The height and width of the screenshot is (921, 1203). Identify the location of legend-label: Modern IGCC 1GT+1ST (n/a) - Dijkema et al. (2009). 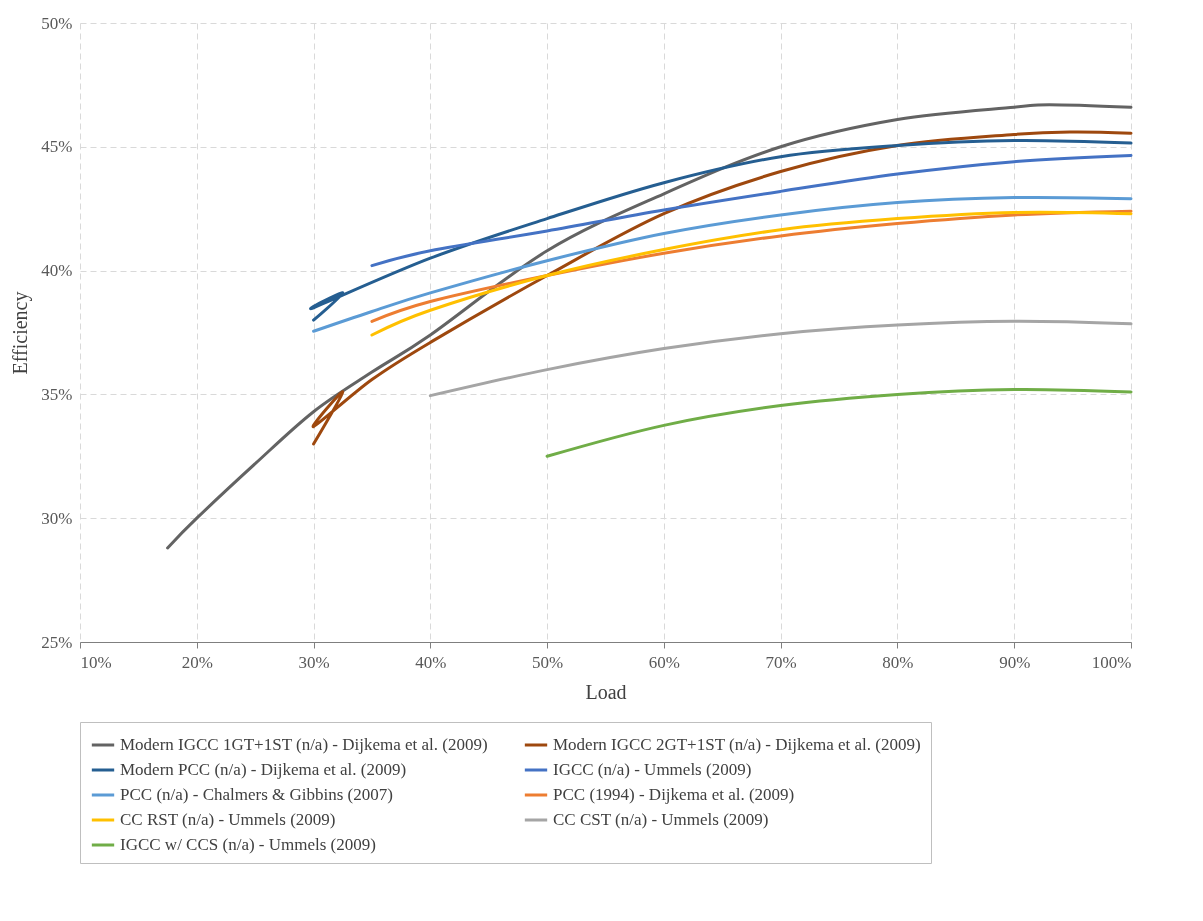
(304, 744).